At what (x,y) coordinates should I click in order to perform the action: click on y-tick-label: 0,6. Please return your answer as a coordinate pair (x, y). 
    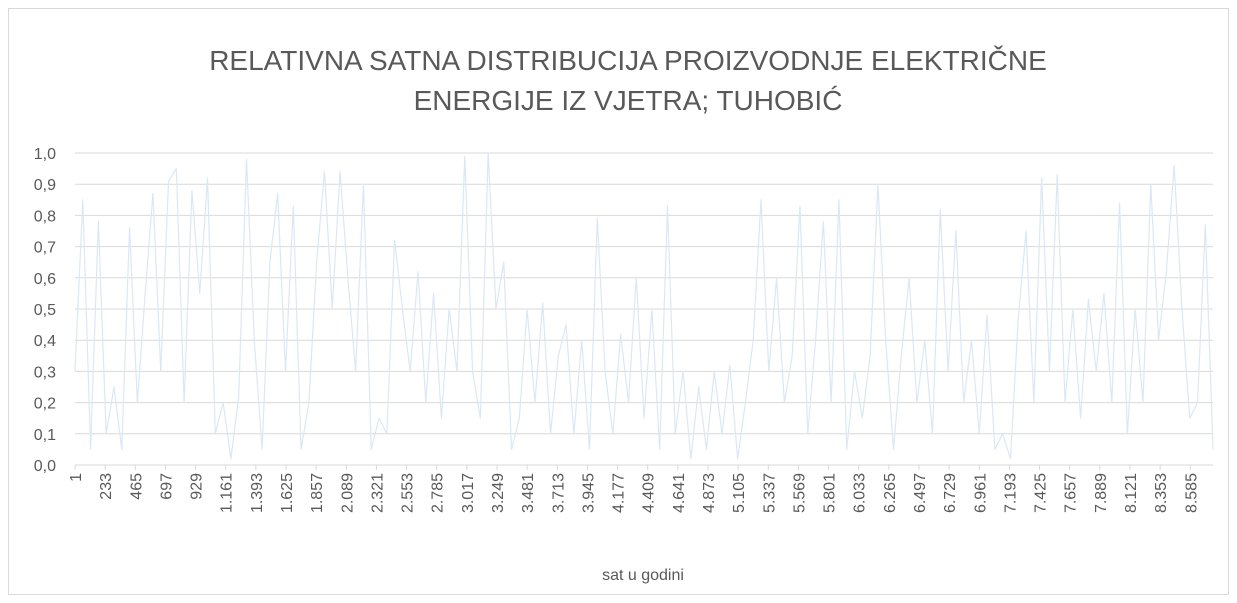
    Looking at the image, I should click on (45, 279).